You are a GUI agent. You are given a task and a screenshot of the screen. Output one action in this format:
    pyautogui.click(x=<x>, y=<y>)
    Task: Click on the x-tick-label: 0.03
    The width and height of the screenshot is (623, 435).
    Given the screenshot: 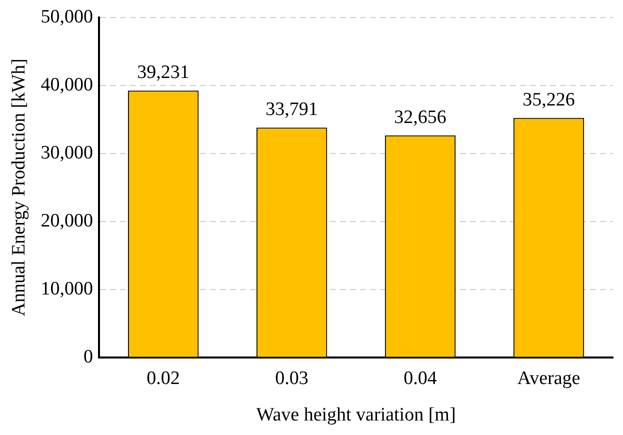 What is the action you would take?
    pyautogui.click(x=291, y=378)
    